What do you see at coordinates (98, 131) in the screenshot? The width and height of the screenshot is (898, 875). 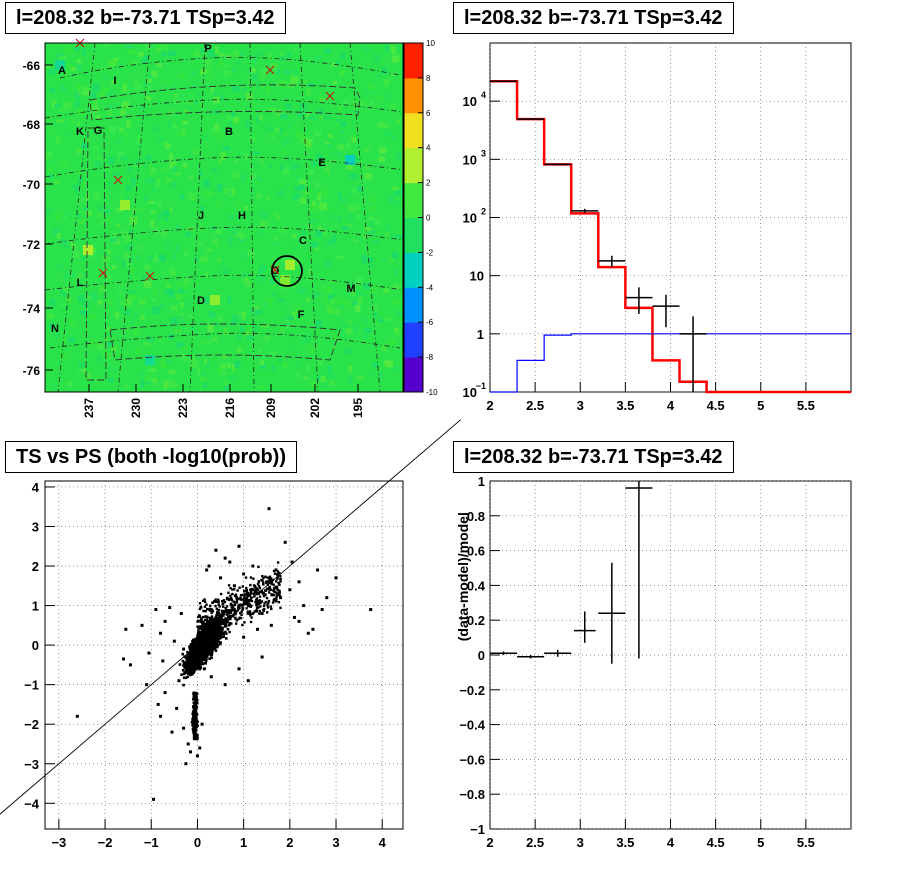 I see `skymap-region-label: G` at bounding box center [98, 131].